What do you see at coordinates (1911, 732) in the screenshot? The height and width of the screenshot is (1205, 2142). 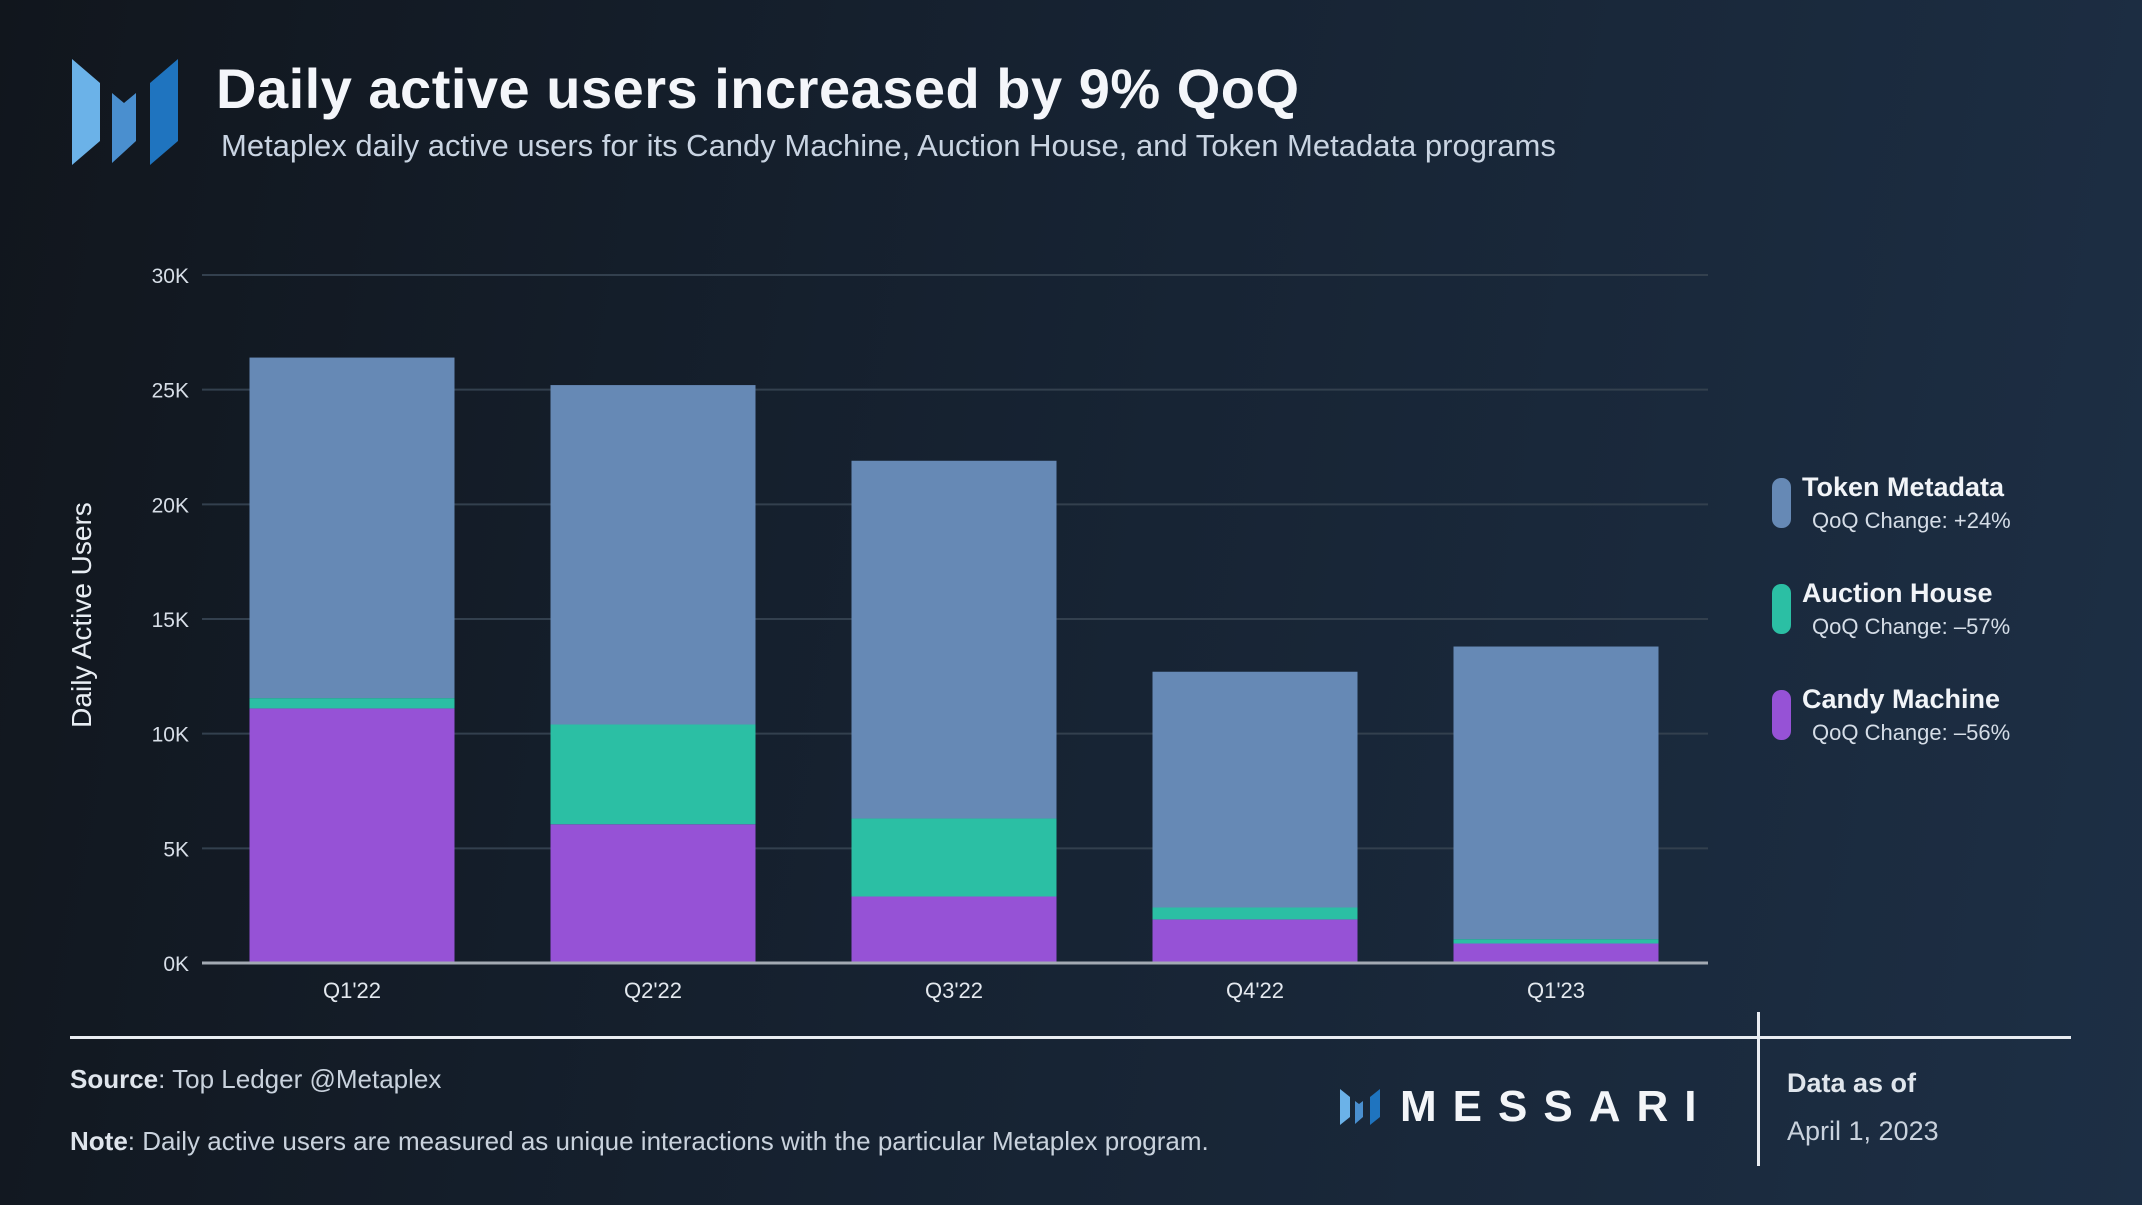 I see `legend-change: QoQ Change: –56%` at bounding box center [1911, 732].